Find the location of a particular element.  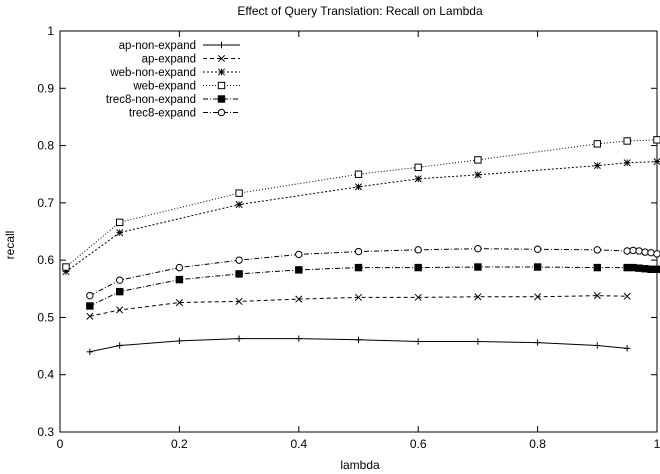

x-axis-label: lambda is located at coordinates (360, 465).